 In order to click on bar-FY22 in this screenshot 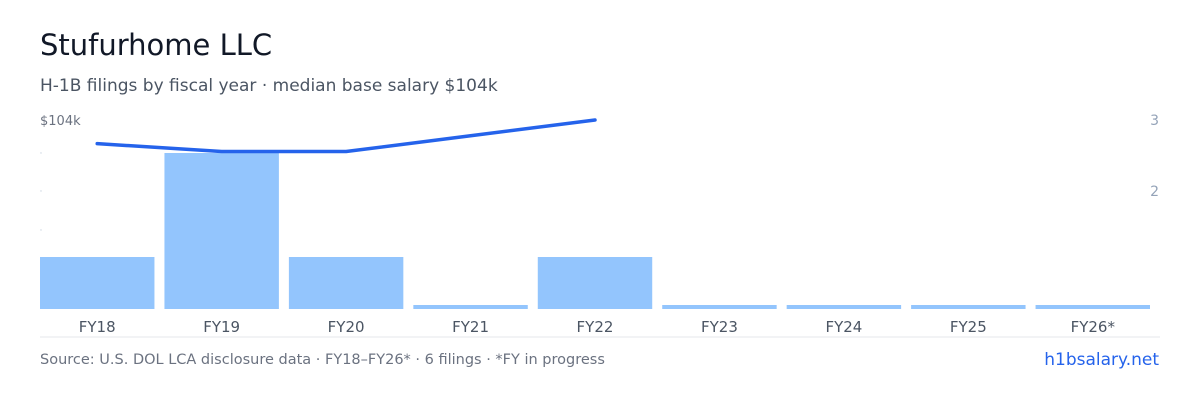, I will do `click(595, 283)`.